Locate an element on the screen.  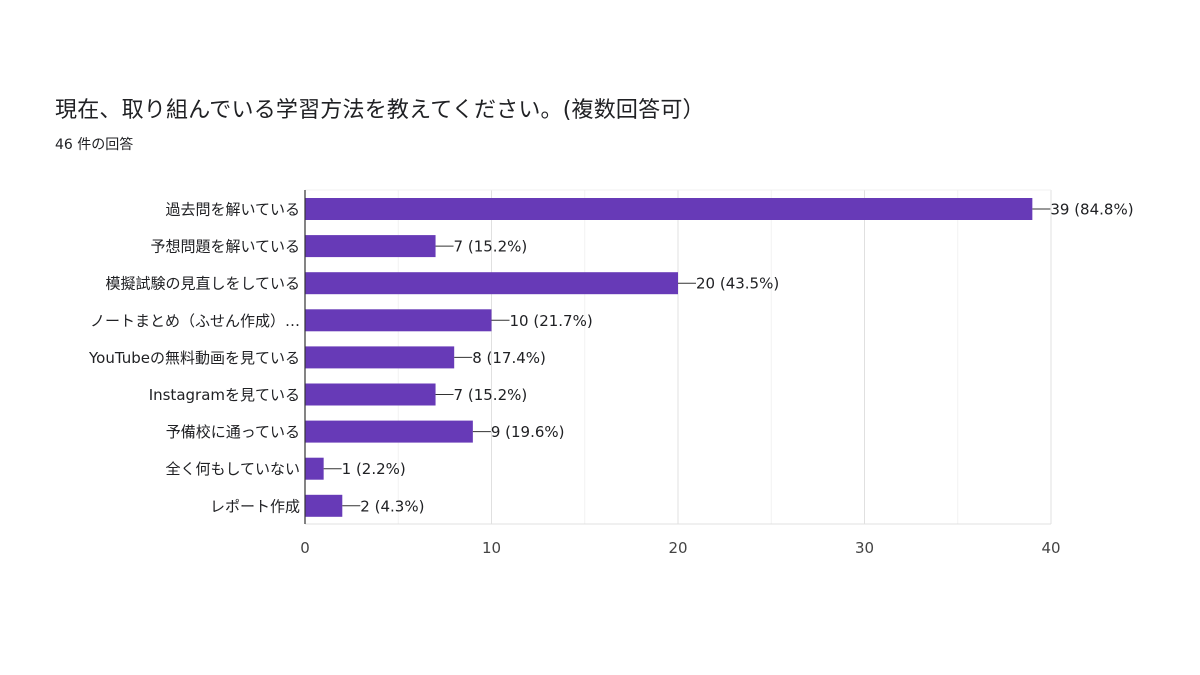
category-label: 過去問を解いている is located at coordinates (232, 210).